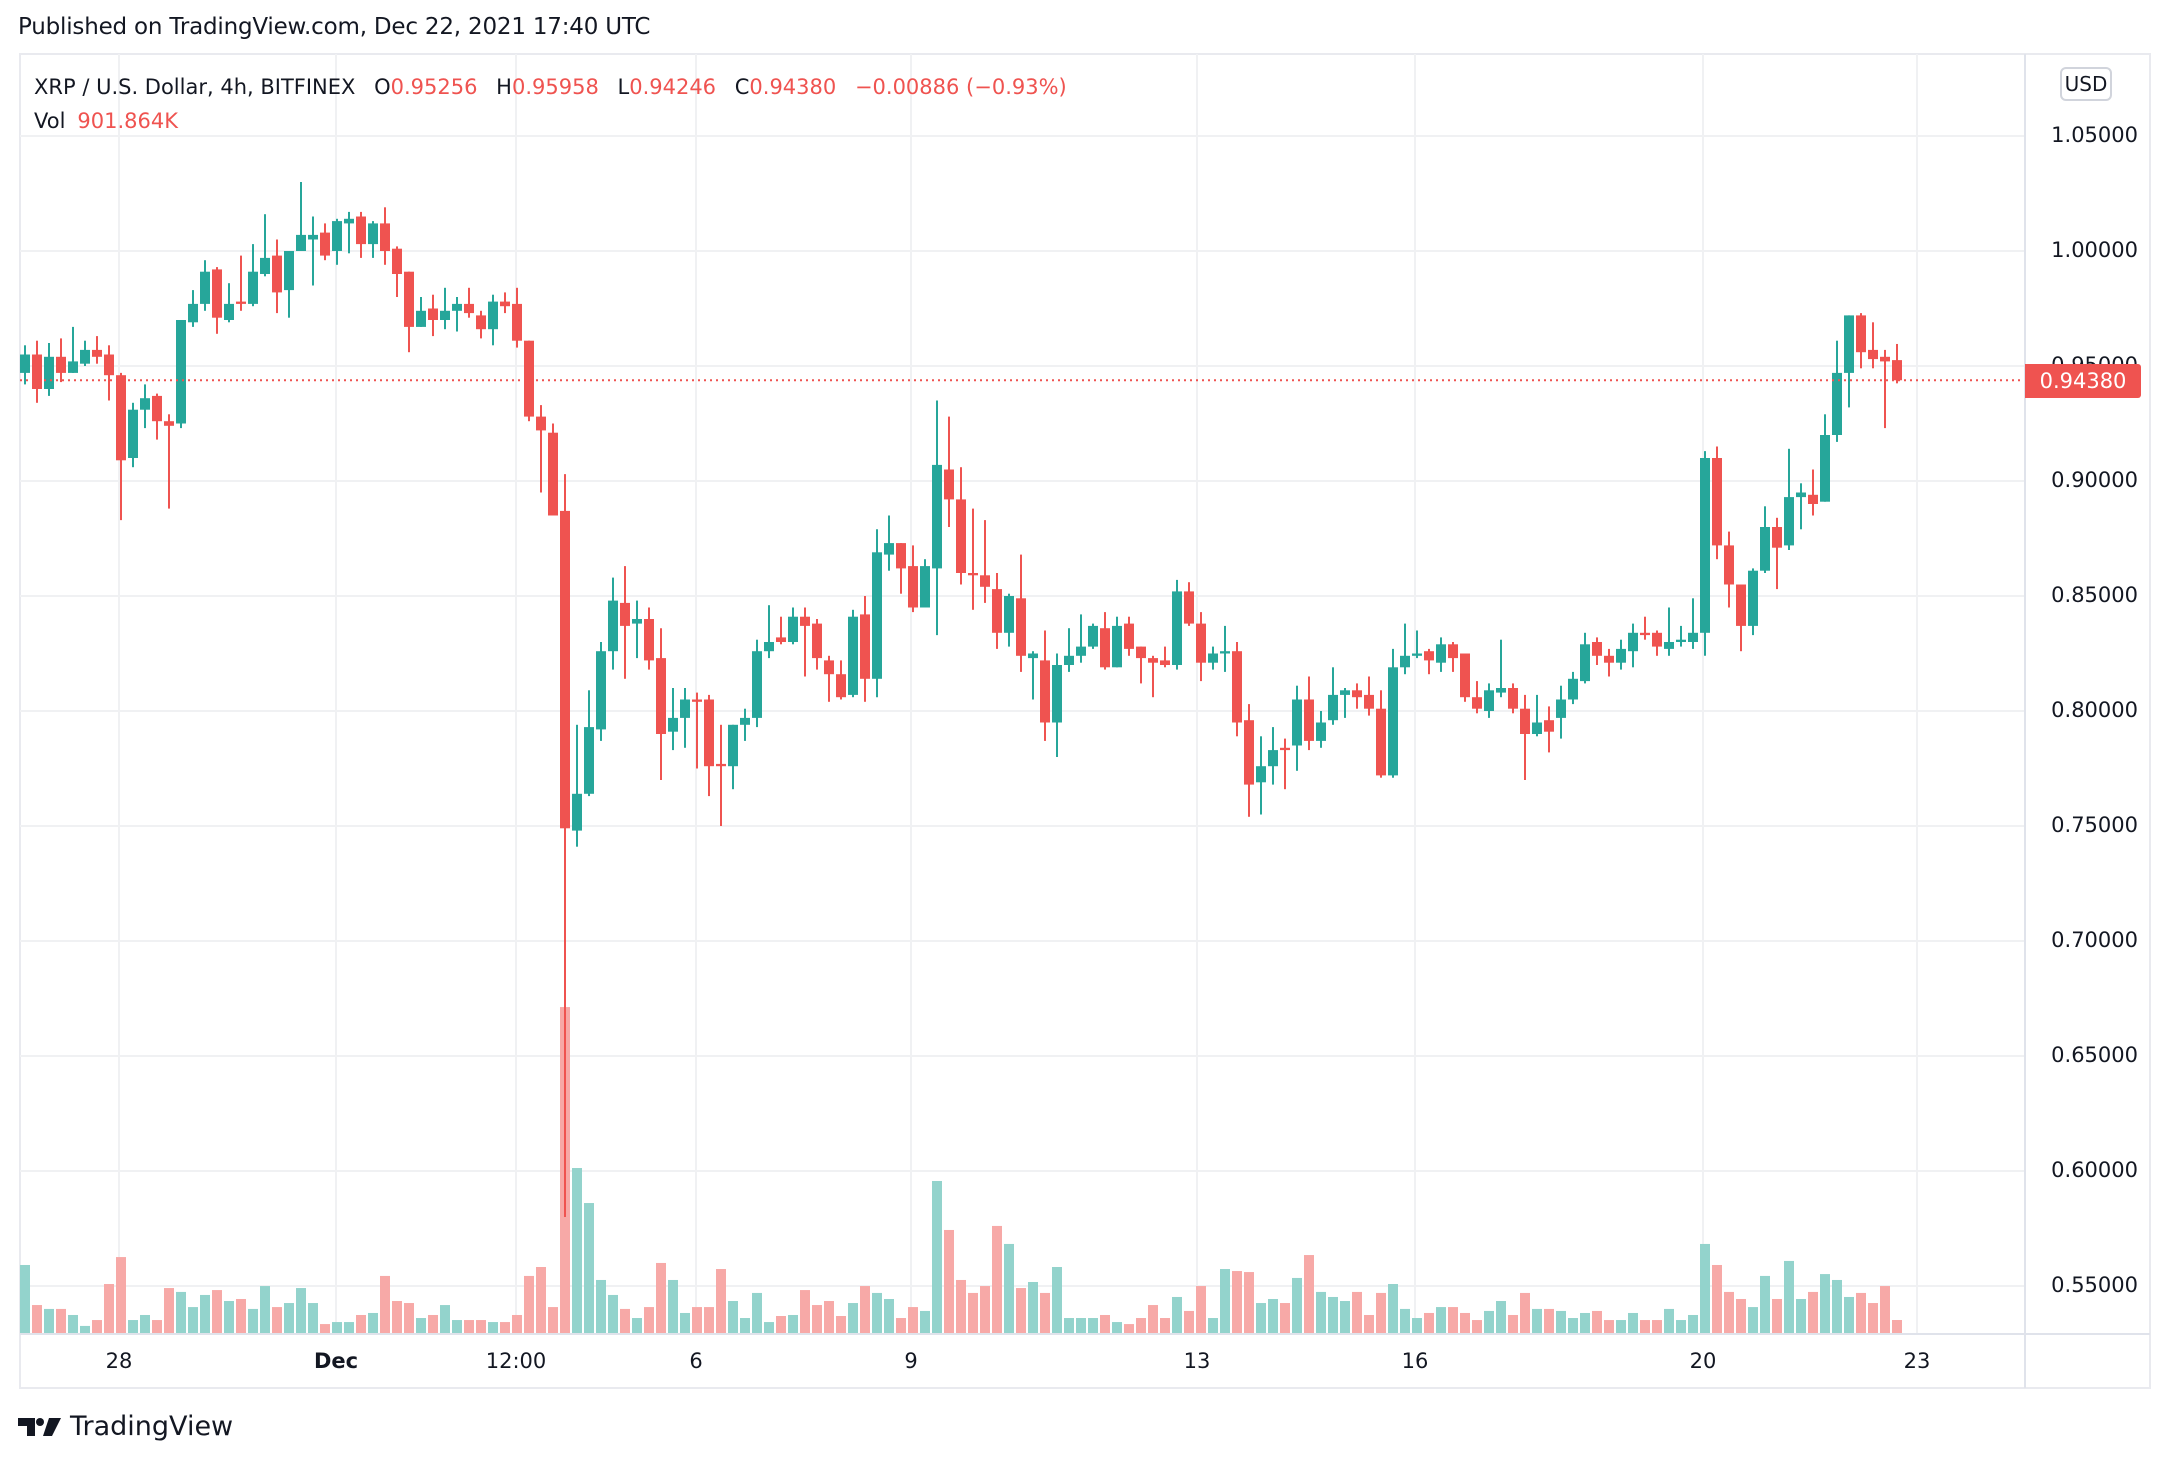 This screenshot has height=1460, width=2172. What do you see at coordinates (195, 87) in the screenshot?
I see `symbol-title: XRP / U.S. Dollar, 4h, BITFINEX` at bounding box center [195, 87].